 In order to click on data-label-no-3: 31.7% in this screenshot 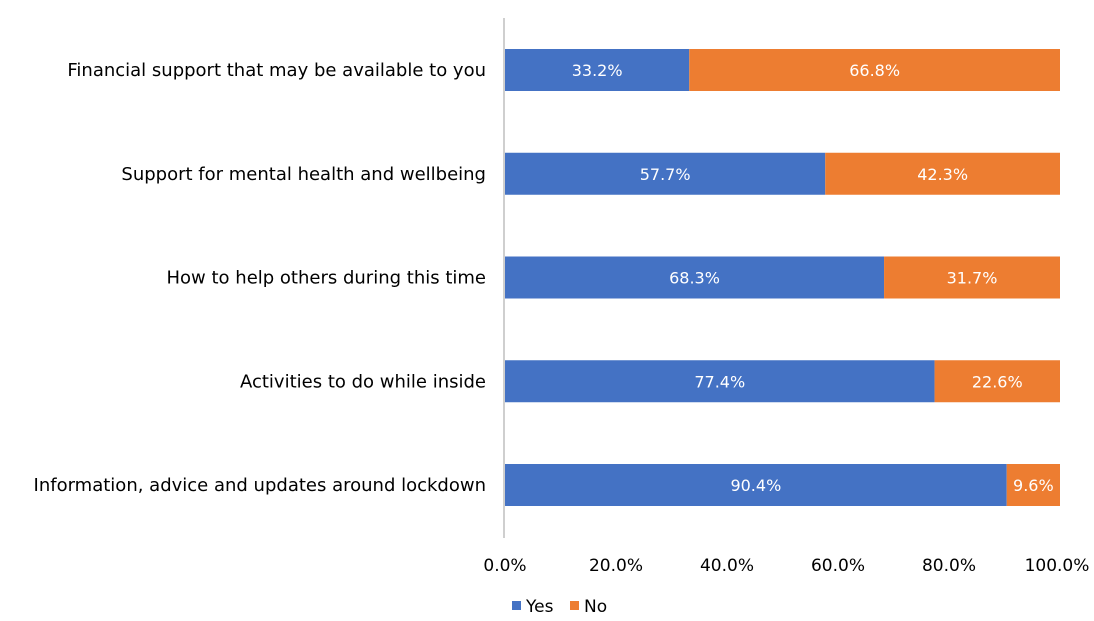, I will do `click(972, 278)`.